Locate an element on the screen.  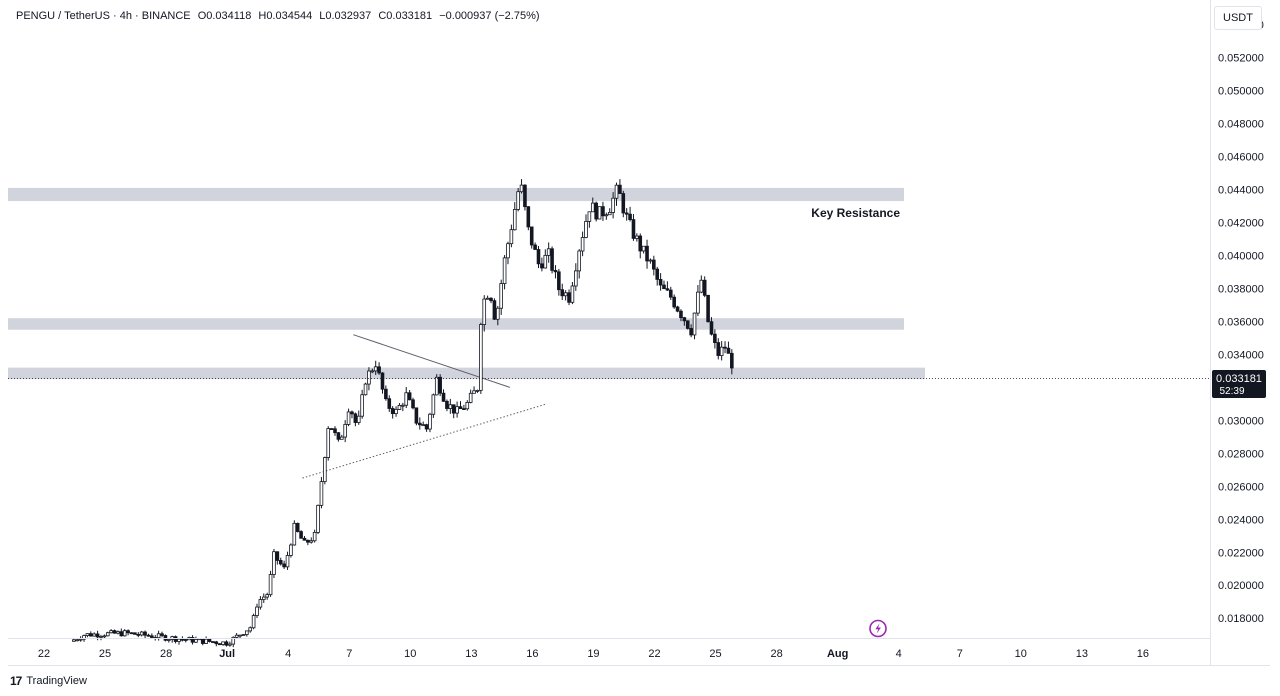
trendline is located at coordinates (432, 361).